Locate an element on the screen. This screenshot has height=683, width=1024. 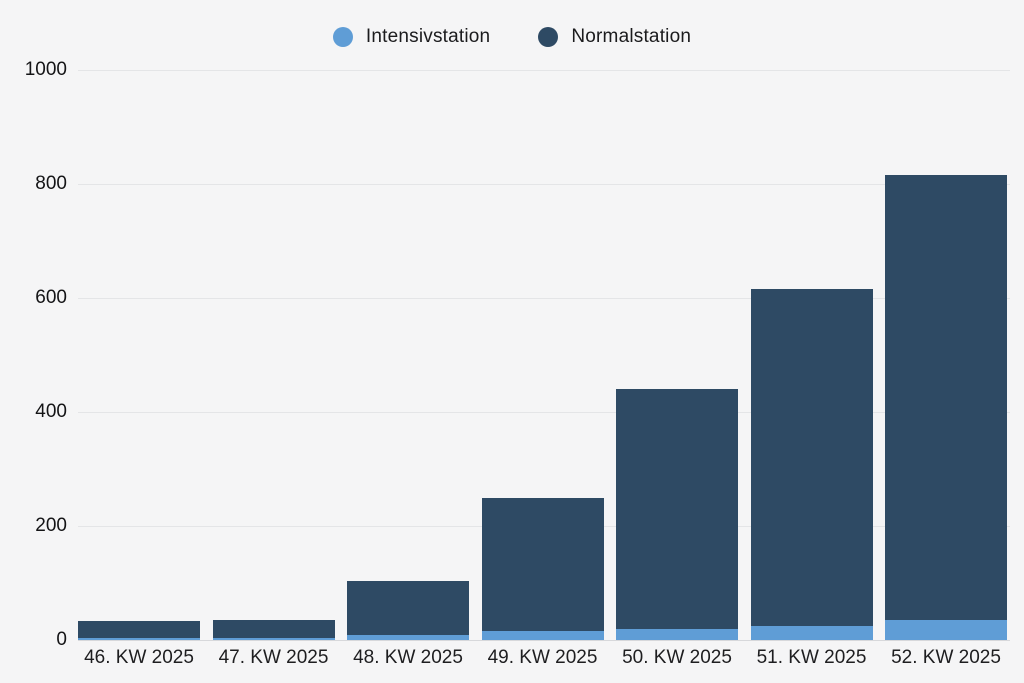
bar-segment-intensivstation-48-kw-2025 is located at coordinates (408, 637).